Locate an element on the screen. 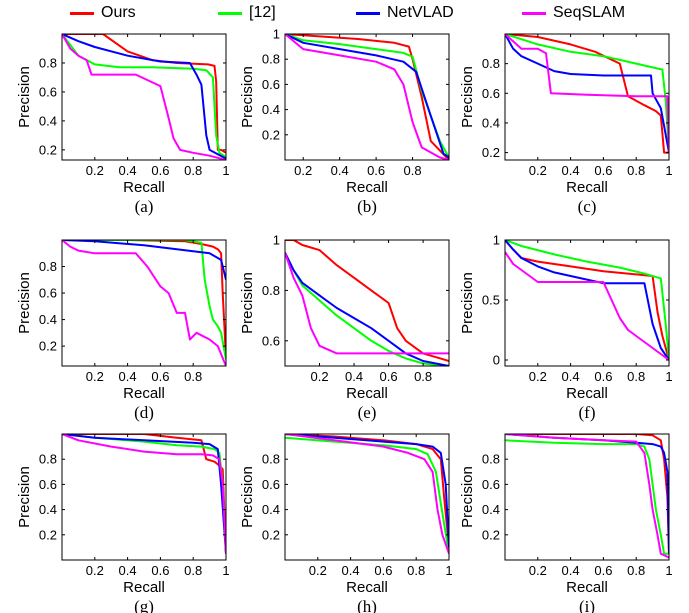  legend-item-12: [12] is located at coordinates (247, 13).